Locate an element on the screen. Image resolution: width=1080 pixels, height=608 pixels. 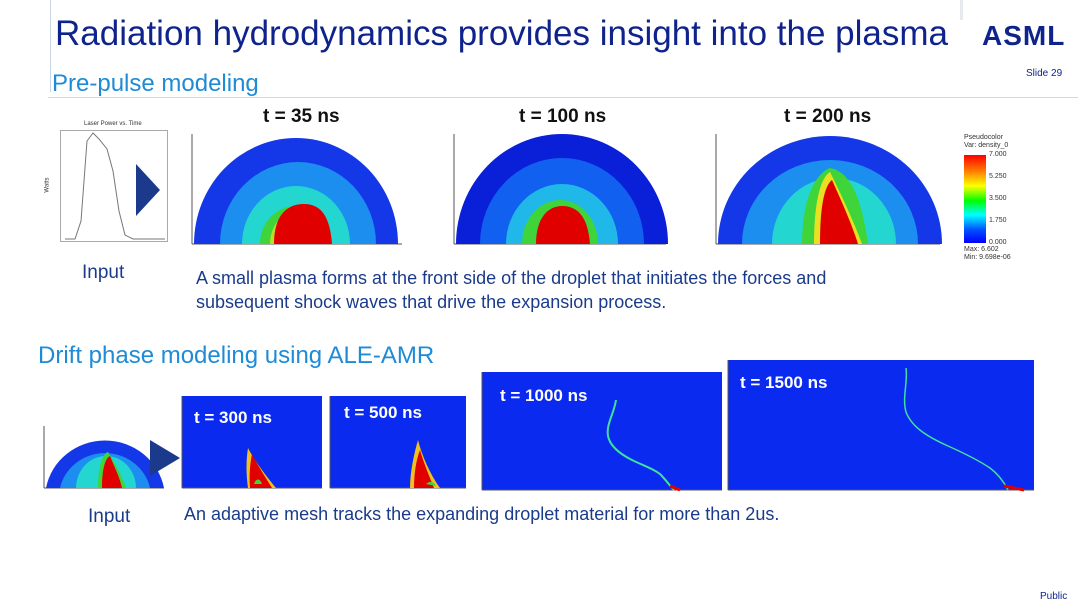
colorbar is located at coordinates (975, 199).